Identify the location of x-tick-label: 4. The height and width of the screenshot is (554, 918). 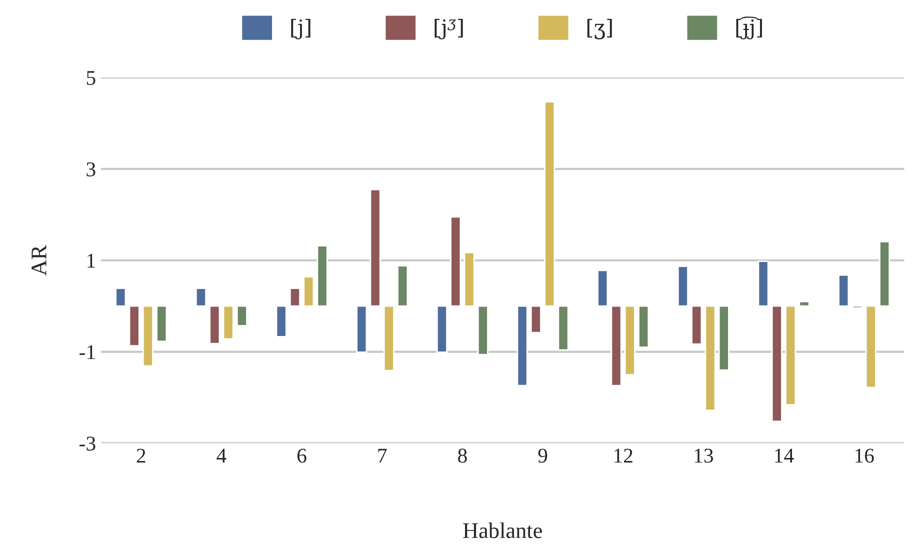
(221, 455).